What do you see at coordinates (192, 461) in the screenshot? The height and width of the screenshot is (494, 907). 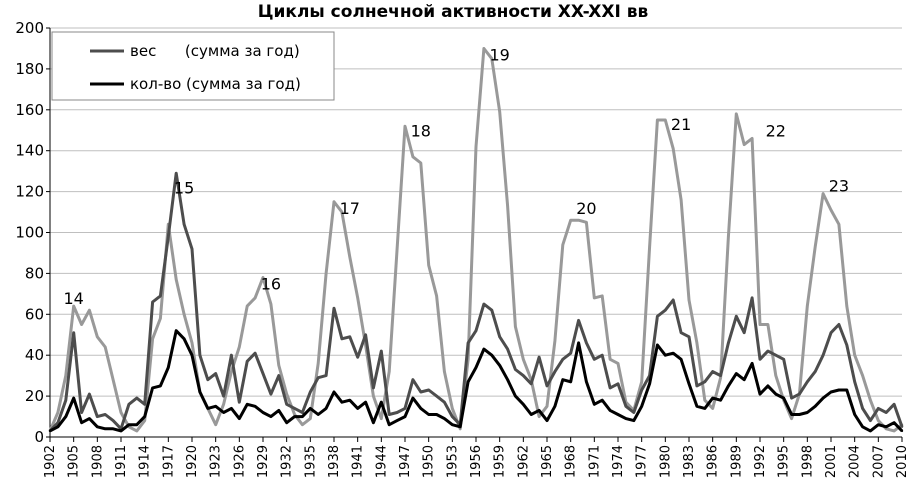 I see `x-tick-label: 1920` at bounding box center [192, 461].